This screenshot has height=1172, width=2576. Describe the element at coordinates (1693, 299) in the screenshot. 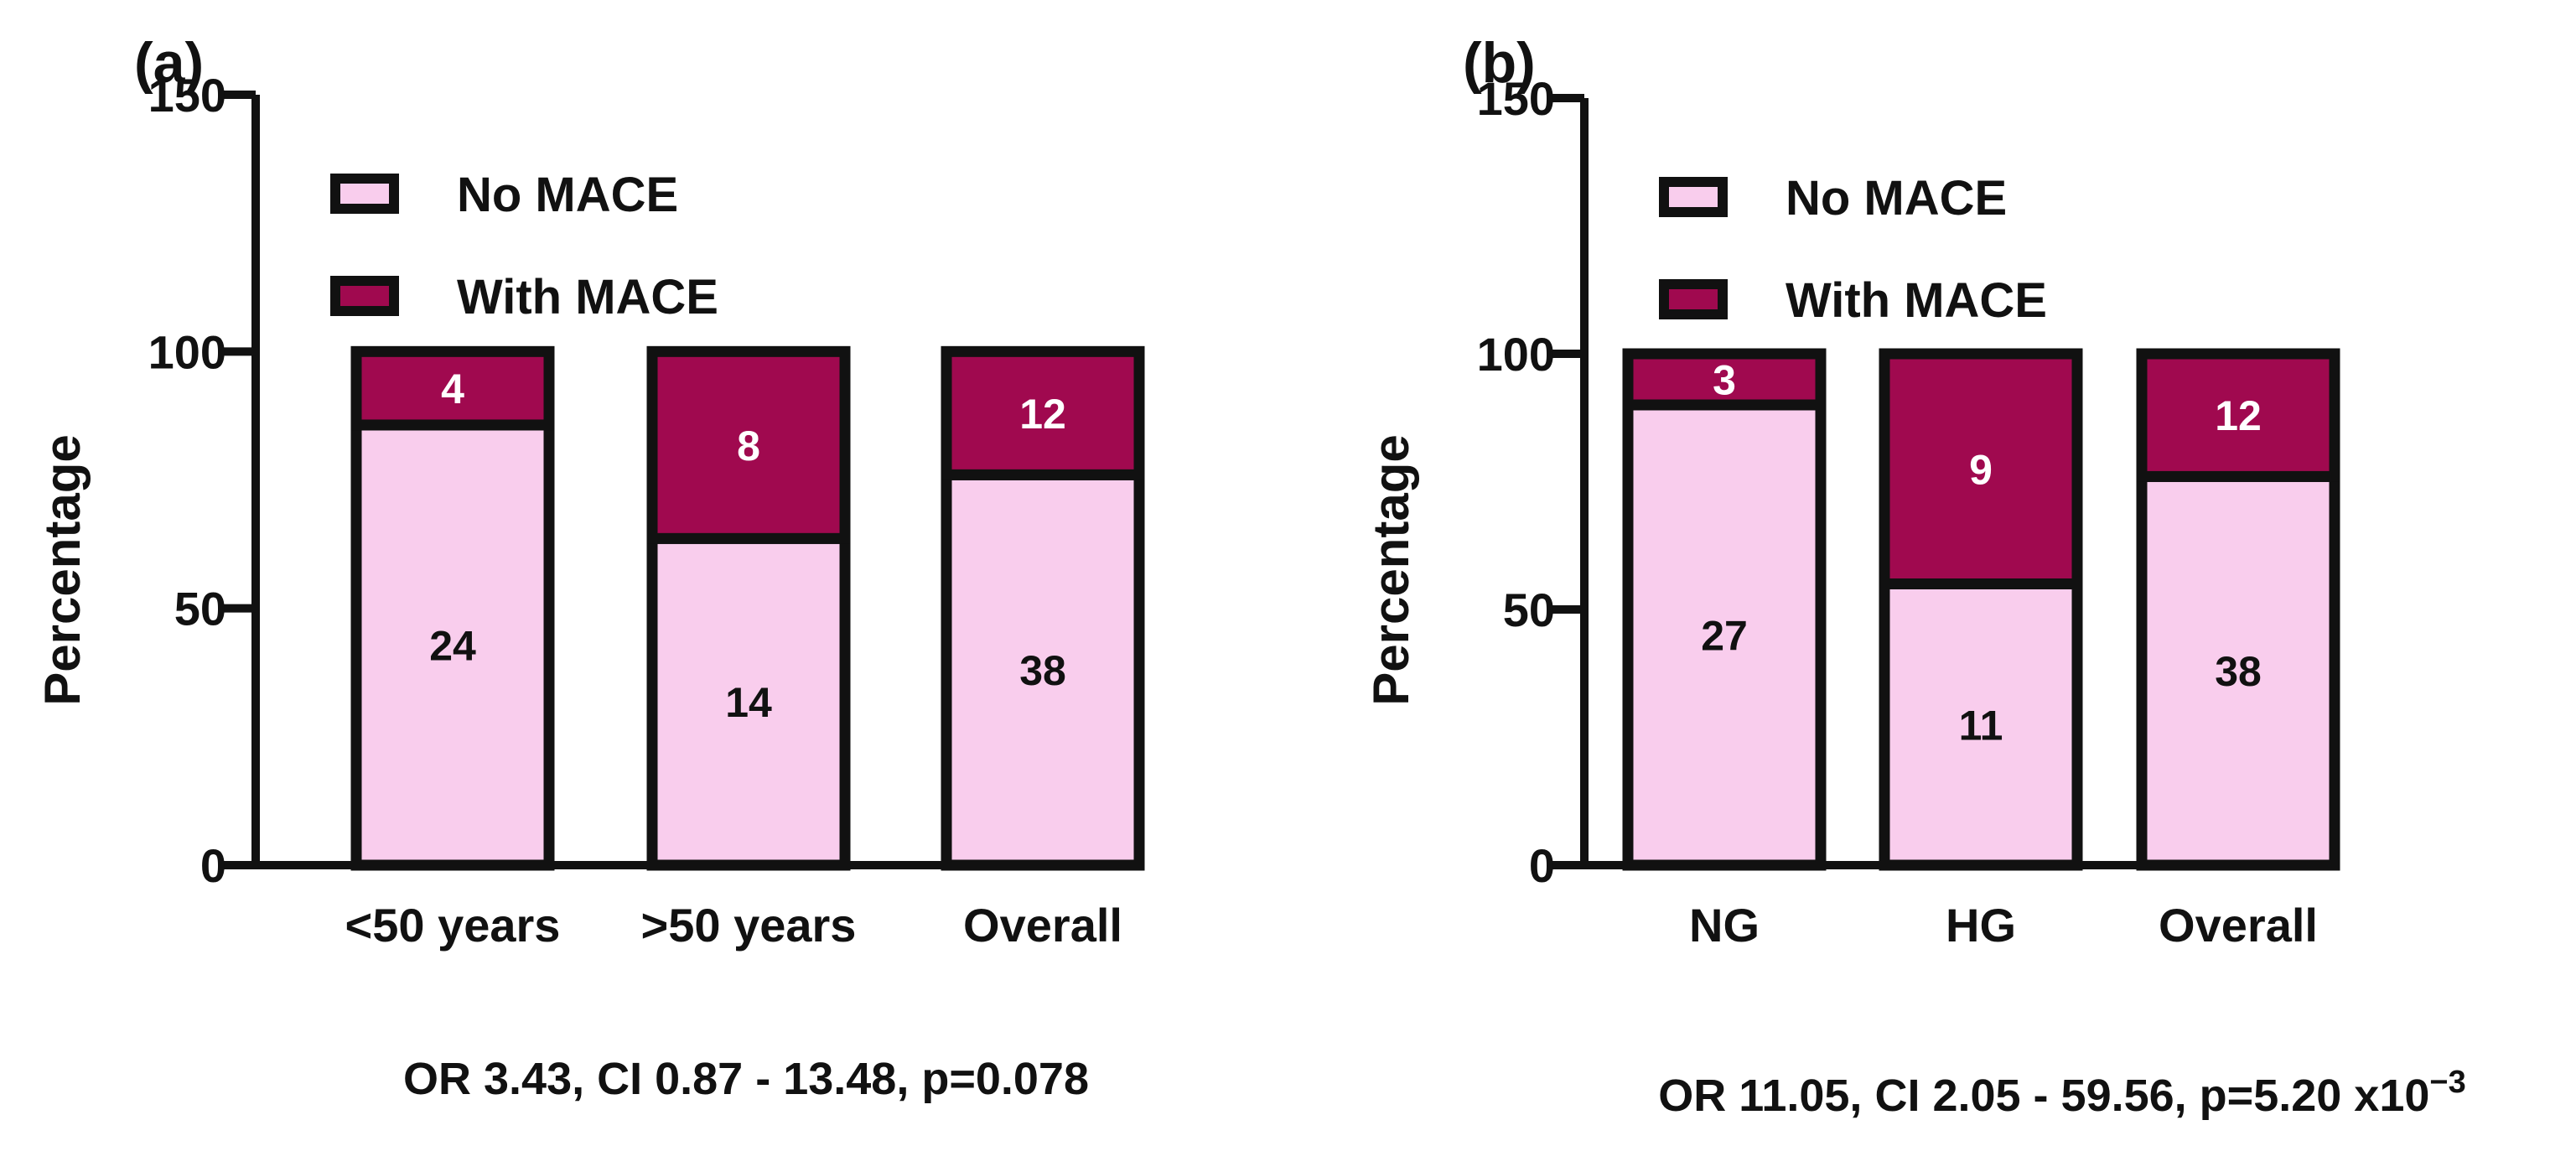

I see `legend-swatch-with-mace-b` at that location.